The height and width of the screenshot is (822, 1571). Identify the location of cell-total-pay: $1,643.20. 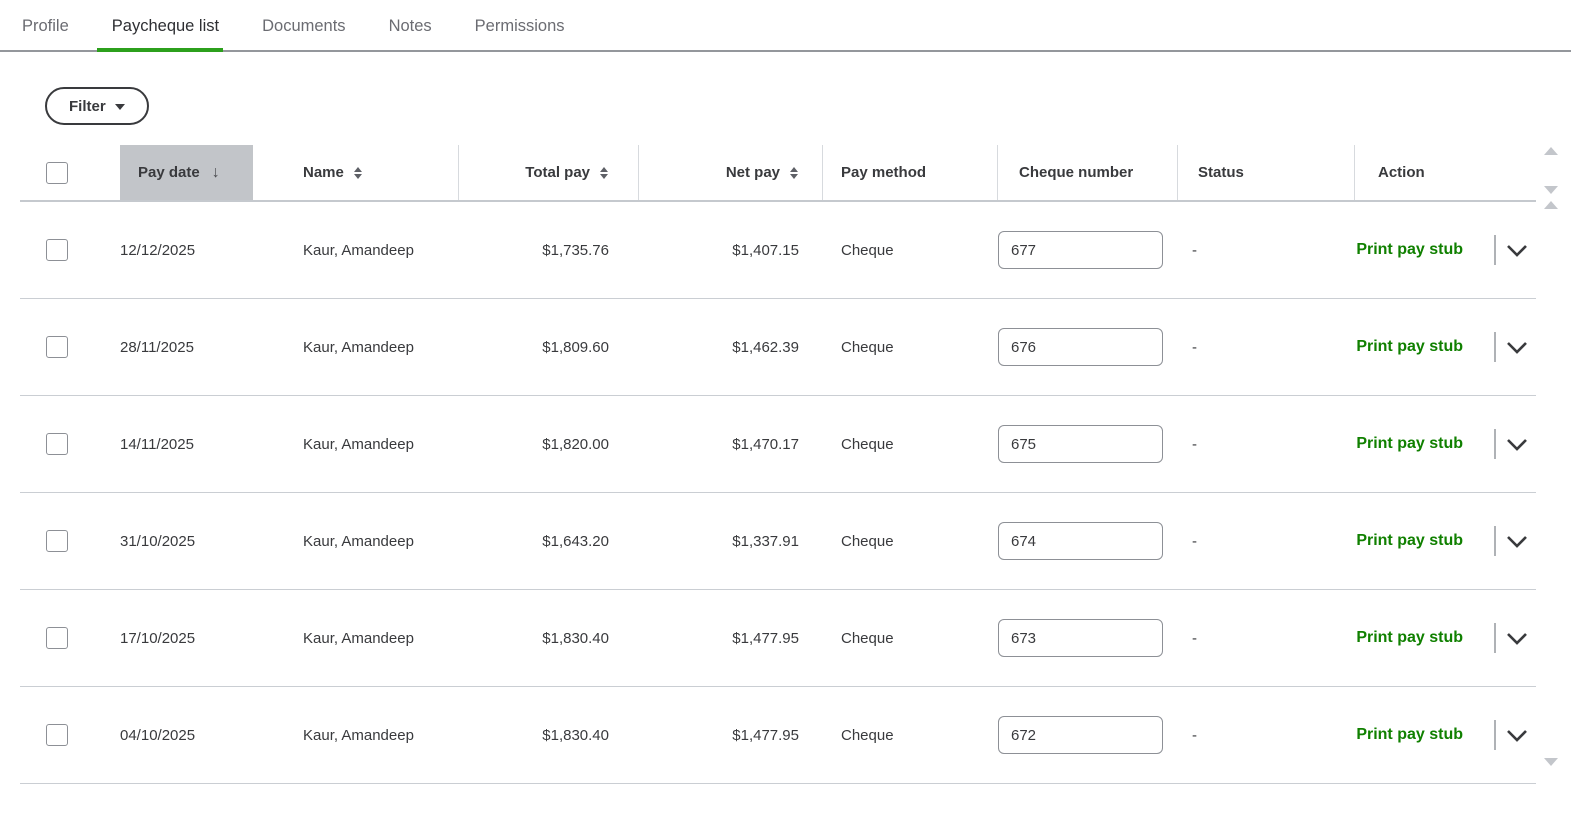
(549, 541).